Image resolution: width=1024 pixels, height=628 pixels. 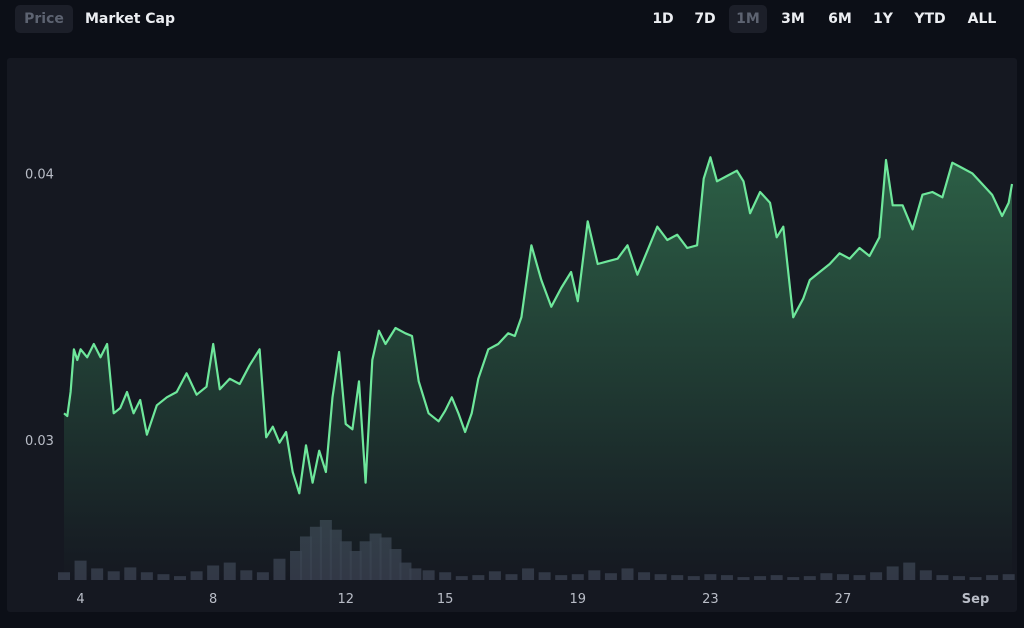 I want to click on x-tick-label: 23, so click(x=710, y=599).